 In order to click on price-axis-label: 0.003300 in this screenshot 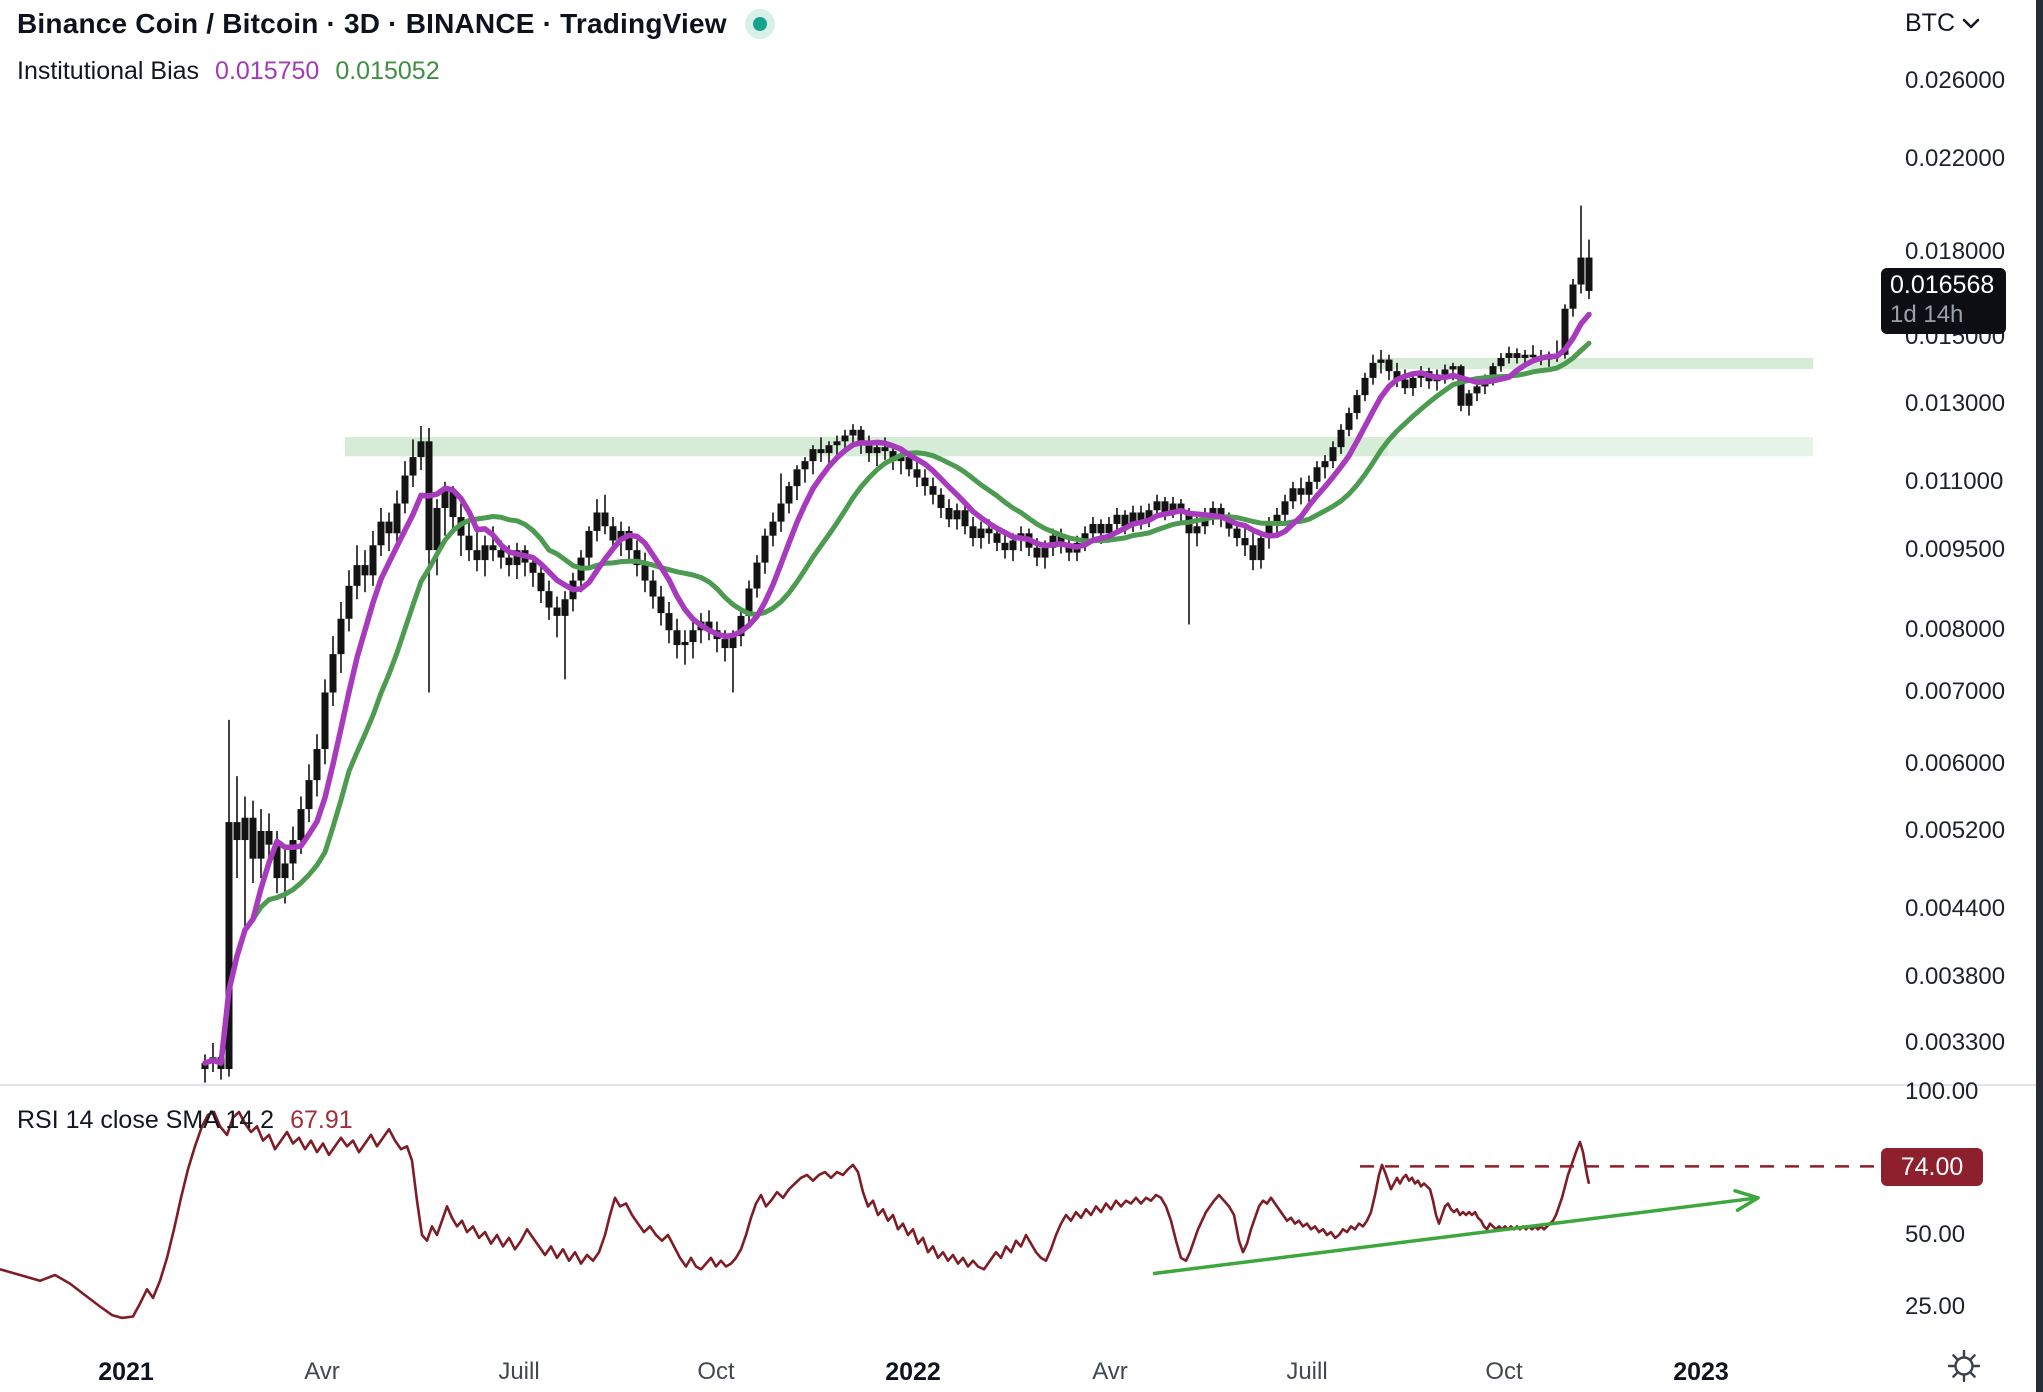, I will do `click(1955, 1042)`.